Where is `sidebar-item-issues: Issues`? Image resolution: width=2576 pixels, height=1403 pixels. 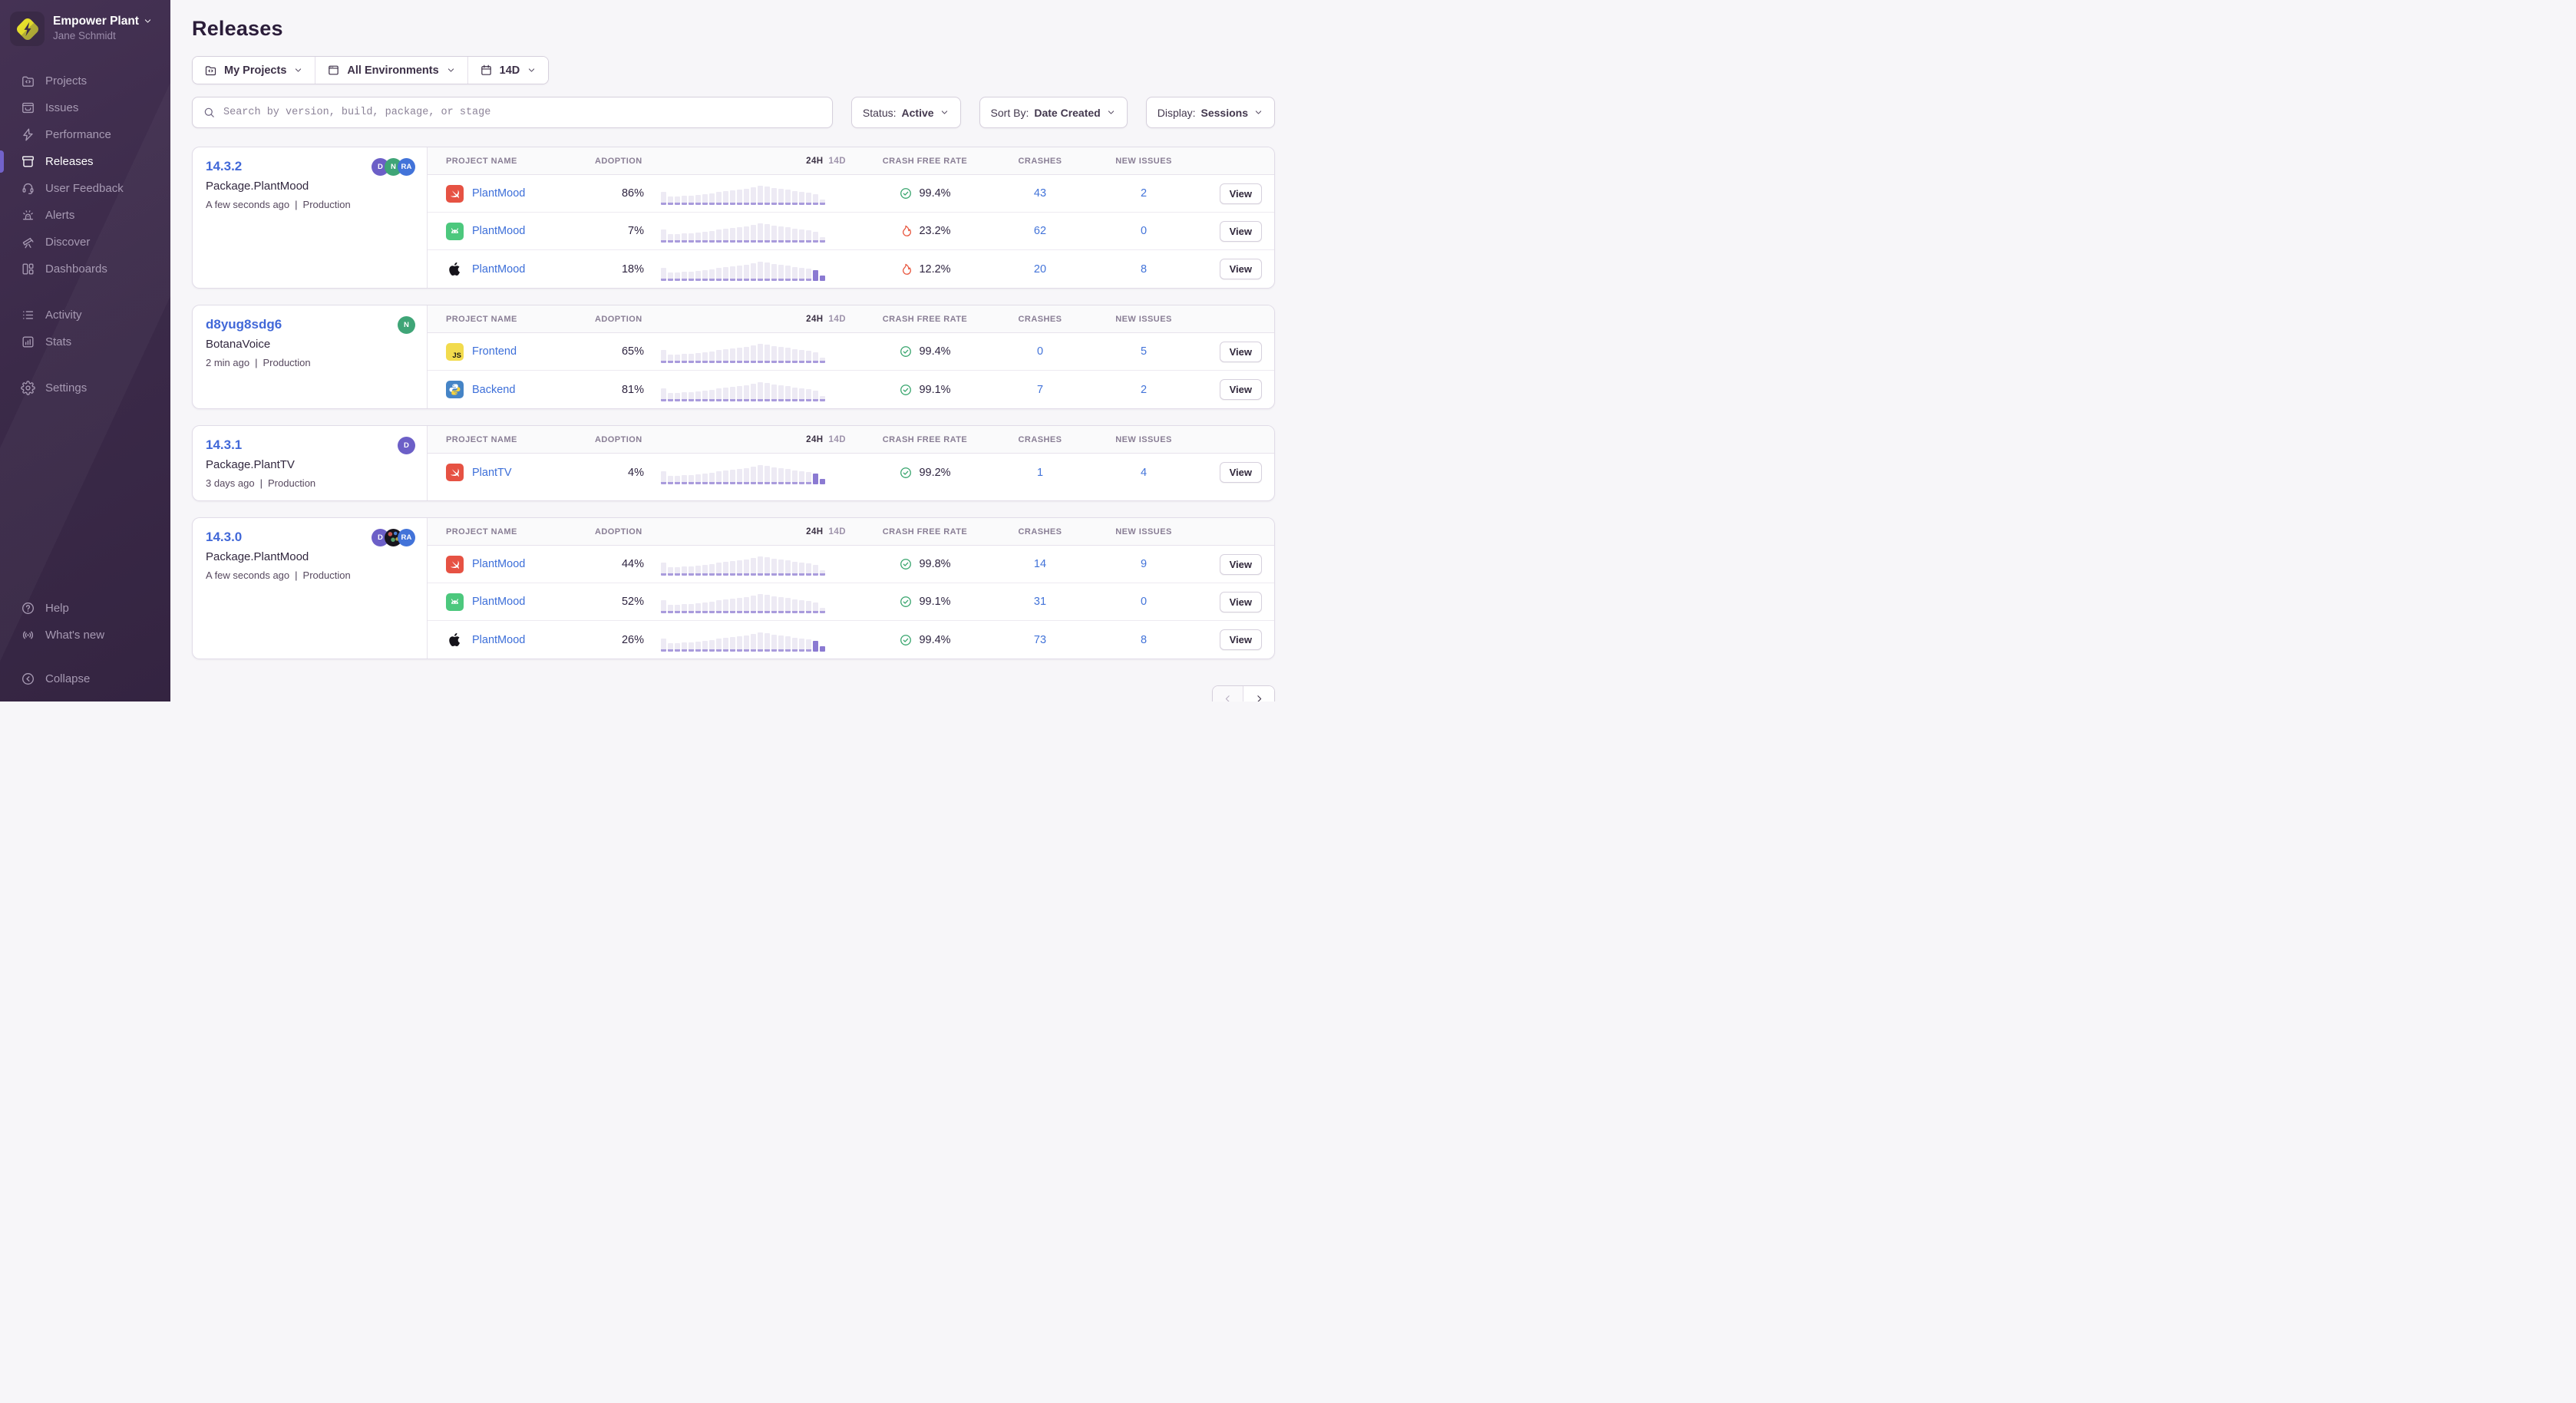
sidebar-item-issues: Issues is located at coordinates (85, 107).